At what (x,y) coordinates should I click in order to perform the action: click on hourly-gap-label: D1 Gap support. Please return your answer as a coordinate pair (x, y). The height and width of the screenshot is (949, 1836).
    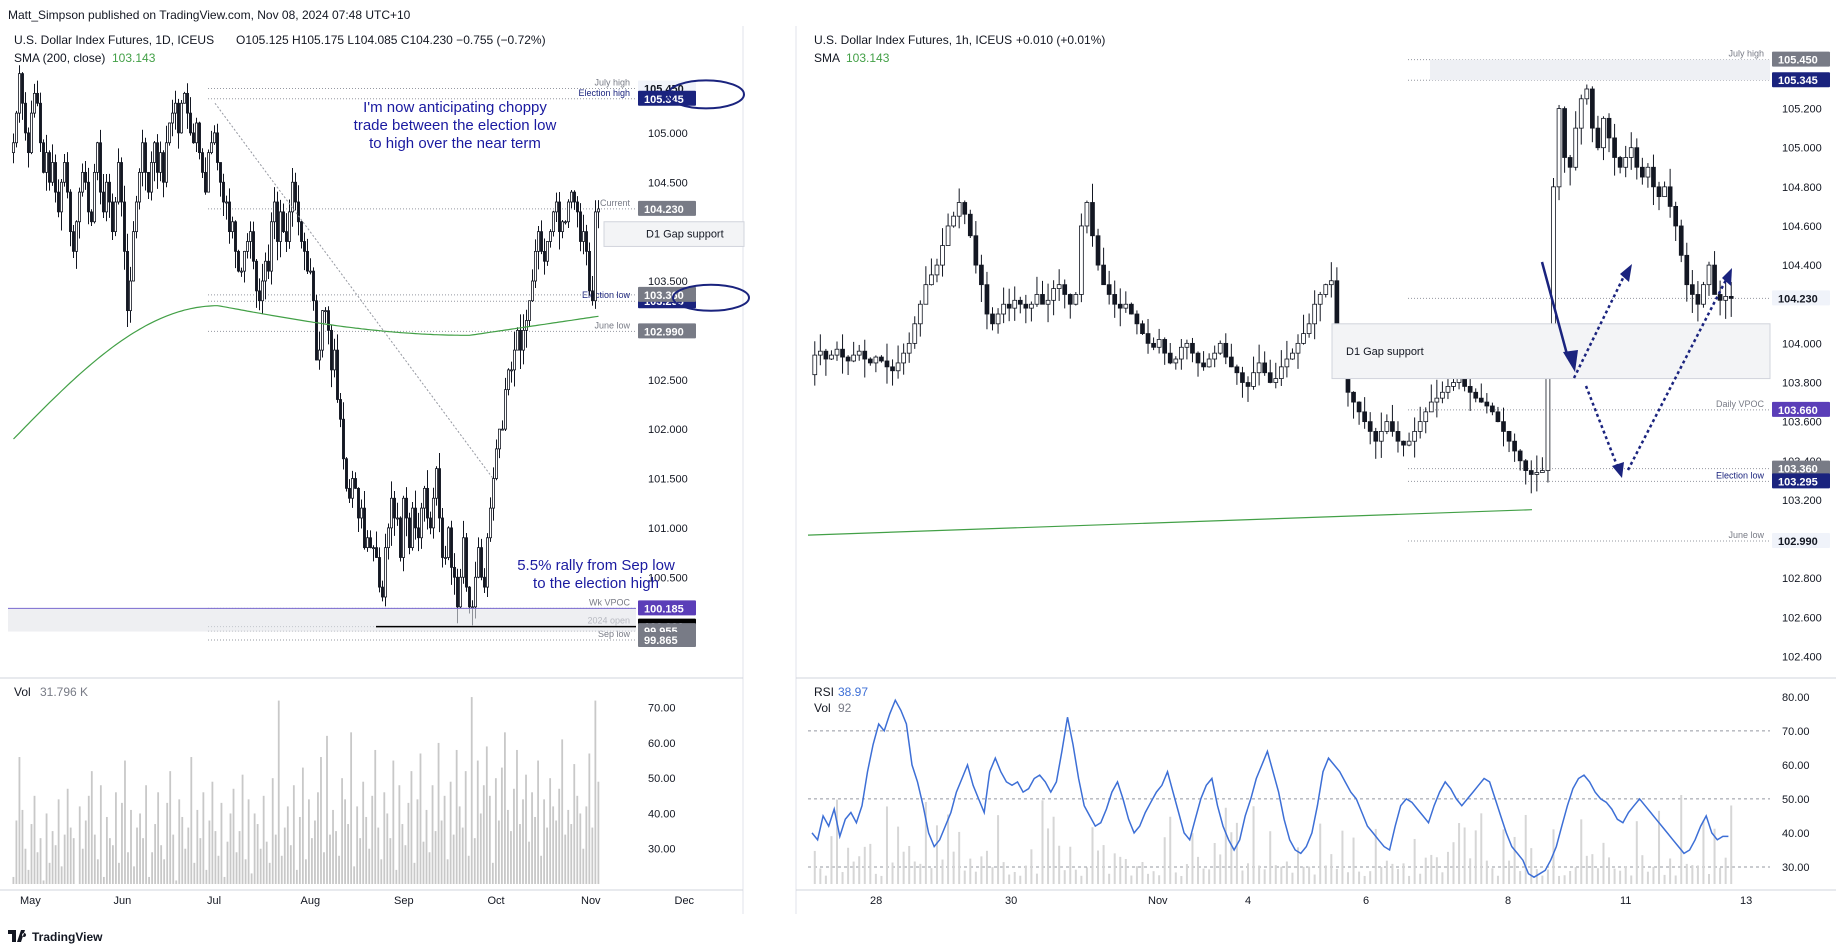
    Looking at the image, I should click on (1385, 352).